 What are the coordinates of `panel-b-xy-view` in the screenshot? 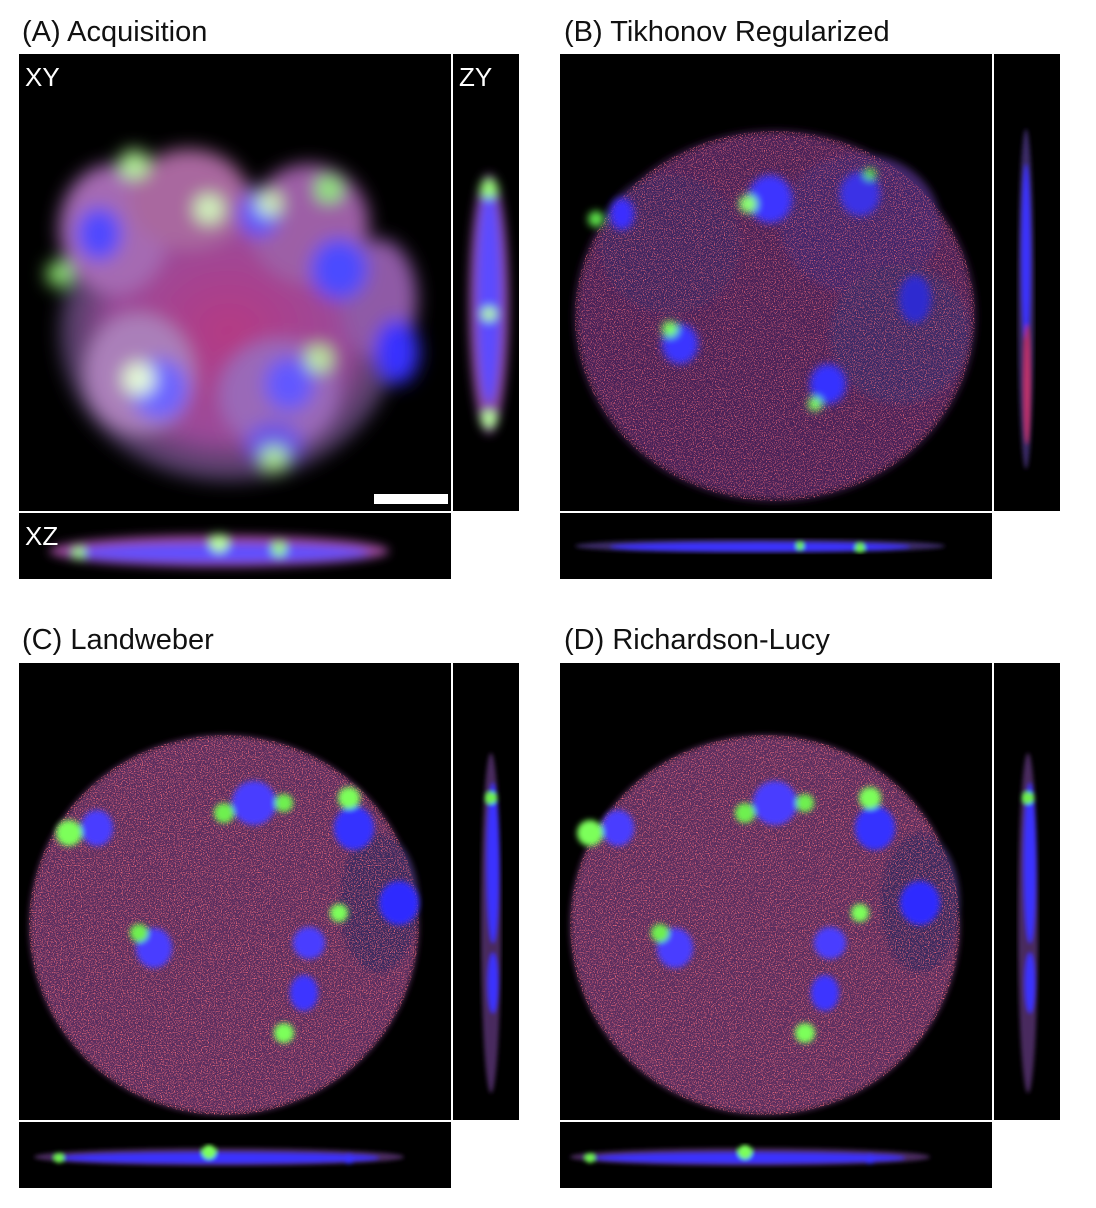 It's located at (776, 282).